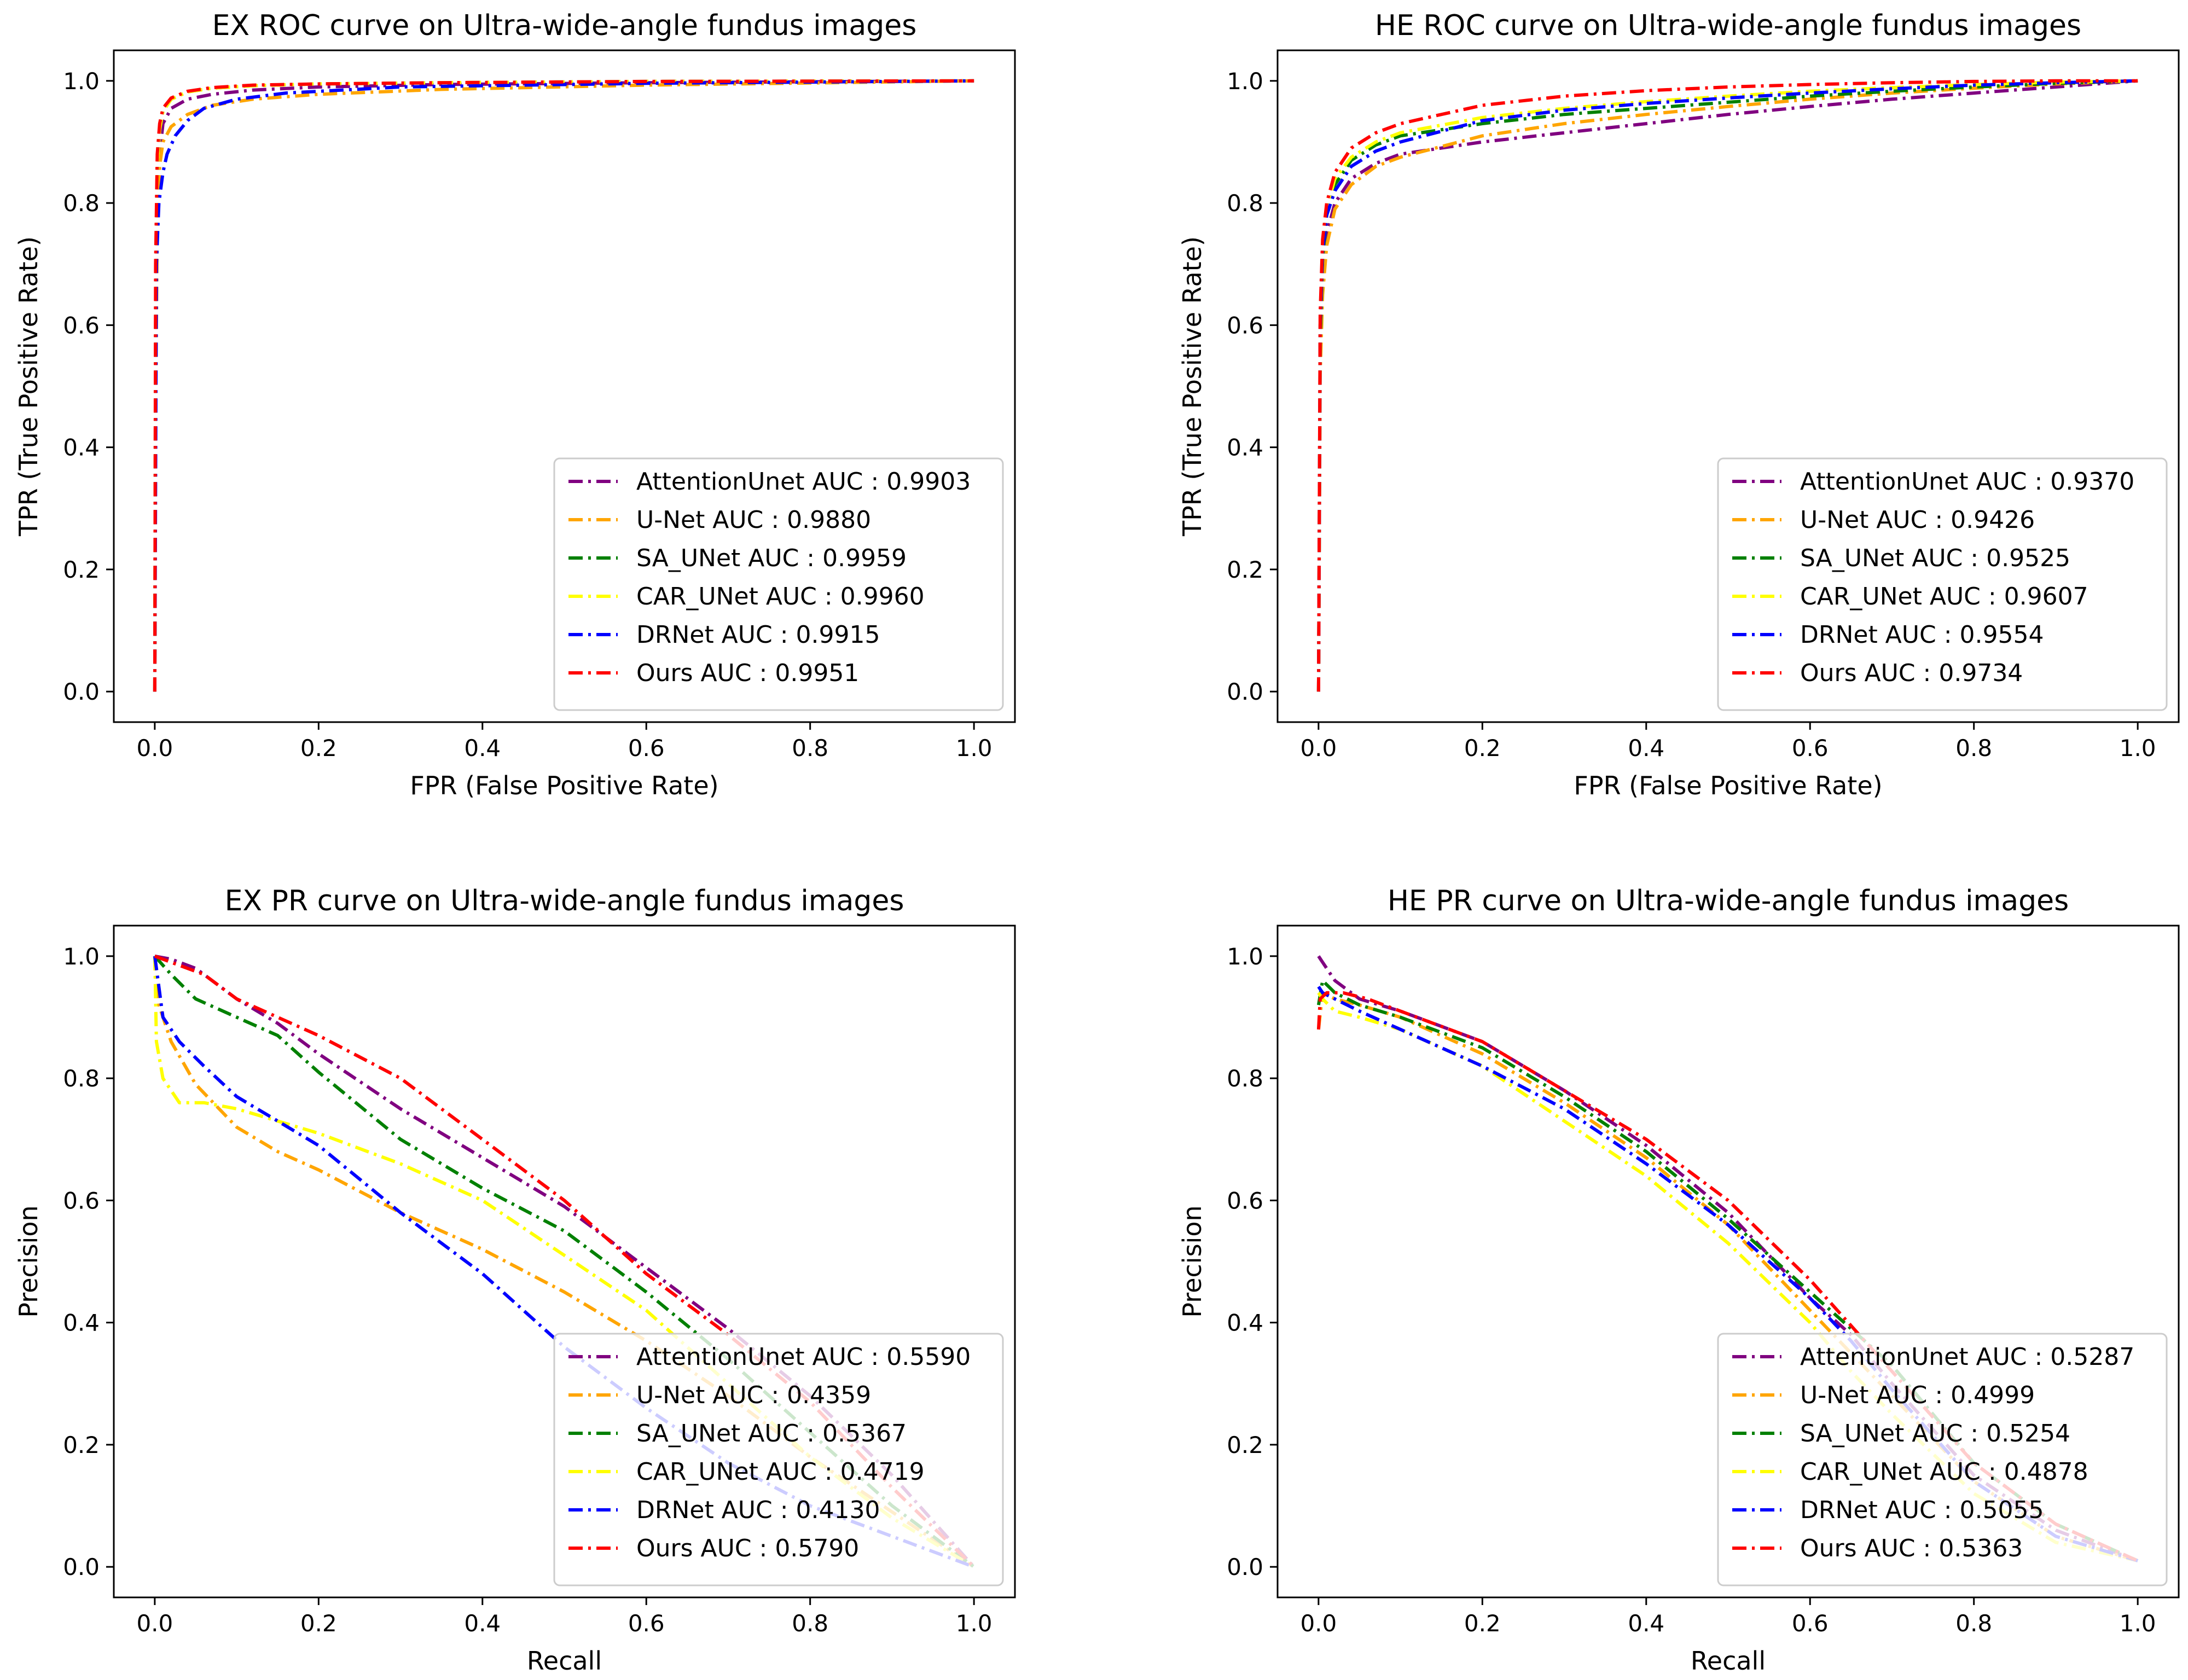 Image resolution: width=2188 pixels, height=1680 pixels. What do you see at coordinates (82, 956) in the screenshot?
I see `ex-pr-ytick-label: 1.0` at bounding box center [82, 956].